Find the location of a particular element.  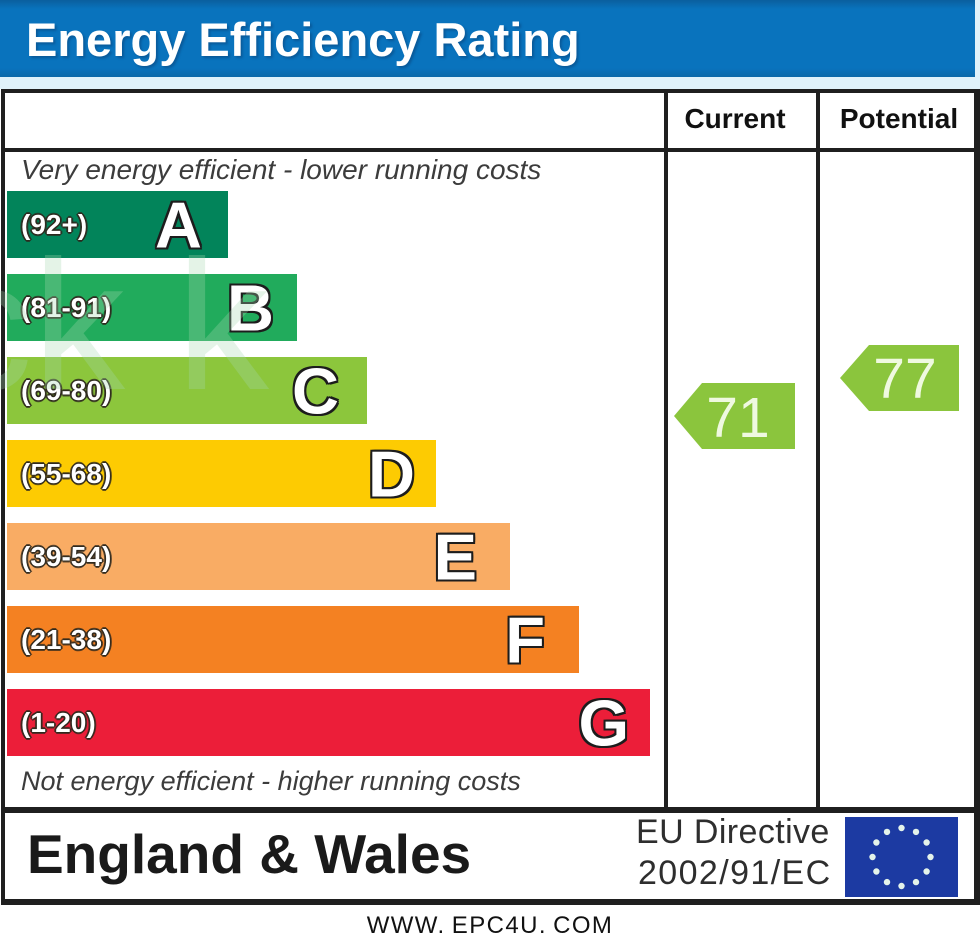

svg-text: 77 is located at coordinates (904, 379).